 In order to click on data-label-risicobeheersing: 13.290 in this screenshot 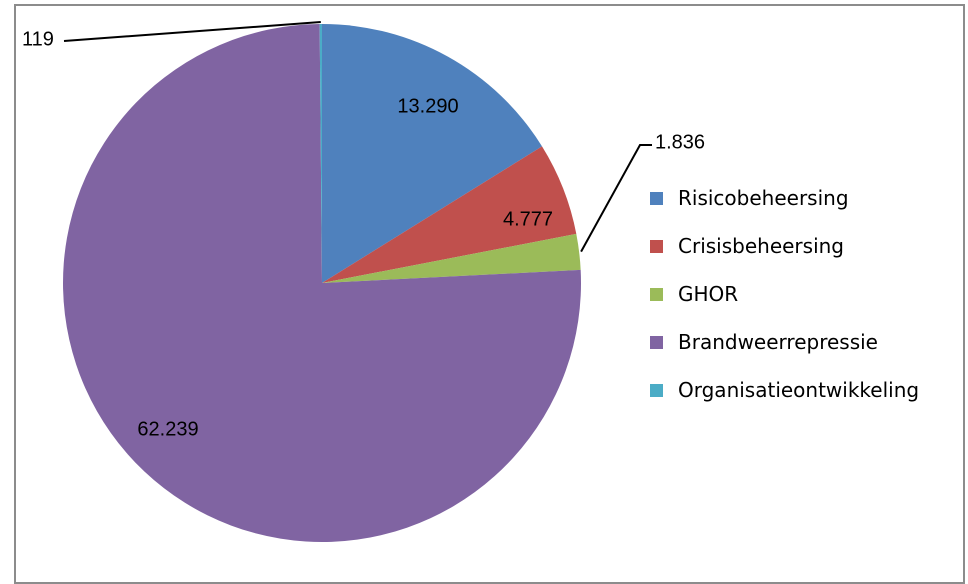, I will do `click(427, 106)`.